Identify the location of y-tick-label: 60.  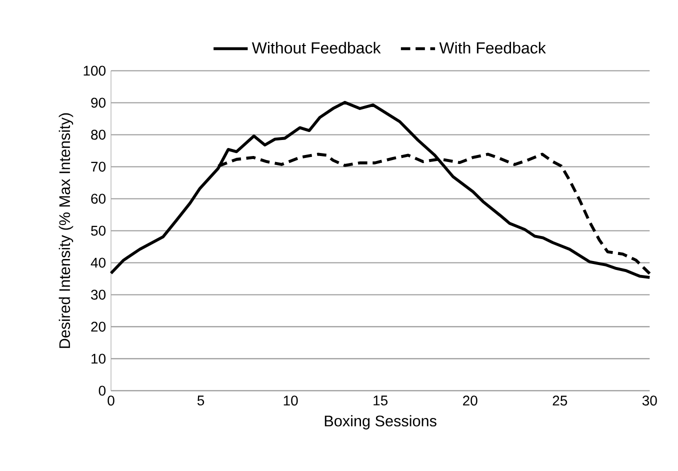
(98, 199).